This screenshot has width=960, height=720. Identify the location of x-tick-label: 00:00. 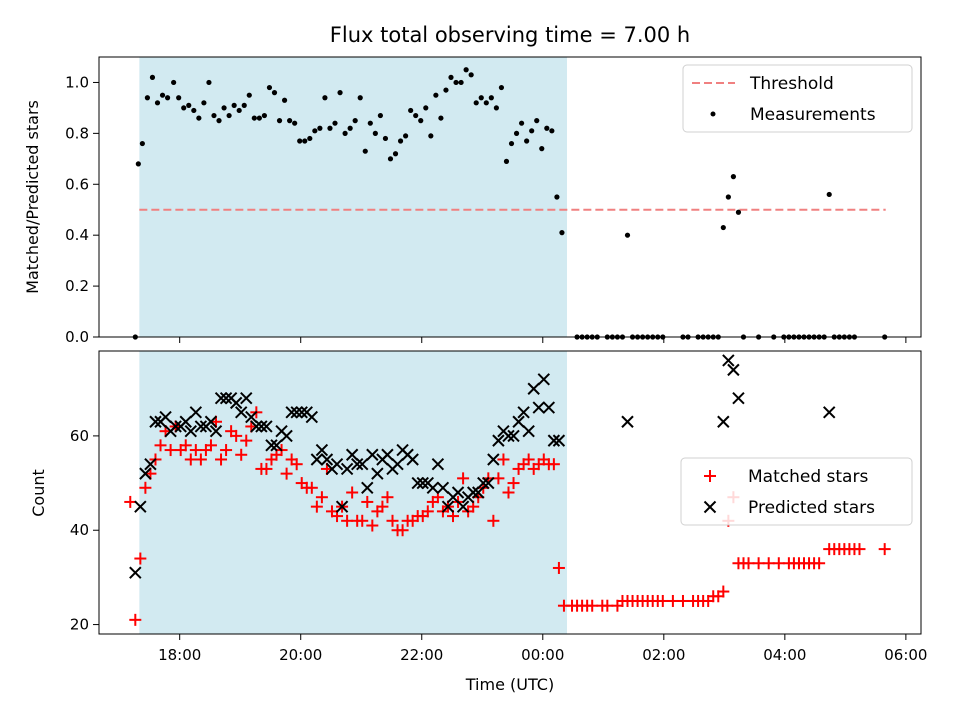
(542, 655).